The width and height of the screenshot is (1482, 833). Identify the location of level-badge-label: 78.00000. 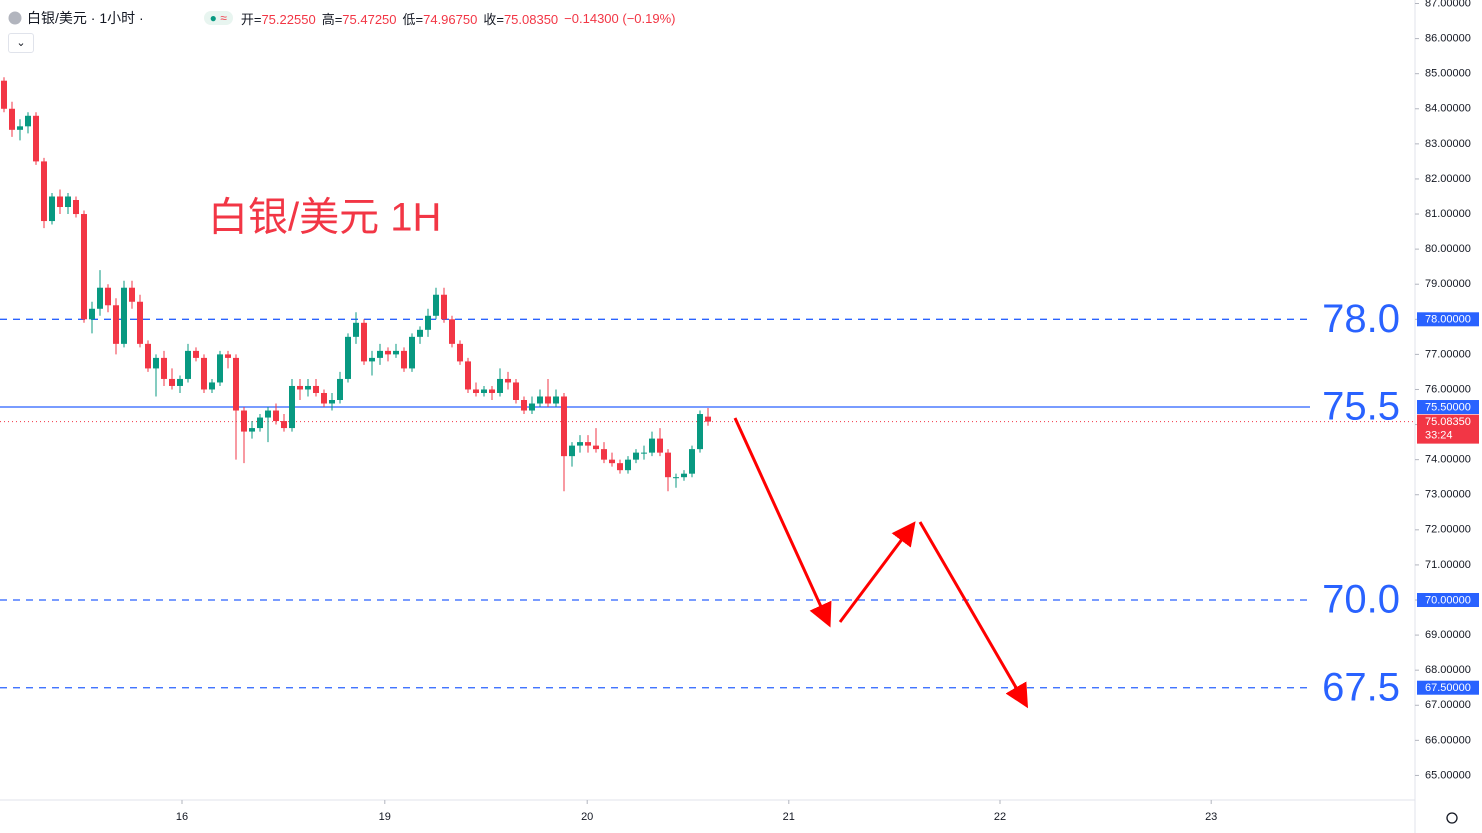
(1448, 320).